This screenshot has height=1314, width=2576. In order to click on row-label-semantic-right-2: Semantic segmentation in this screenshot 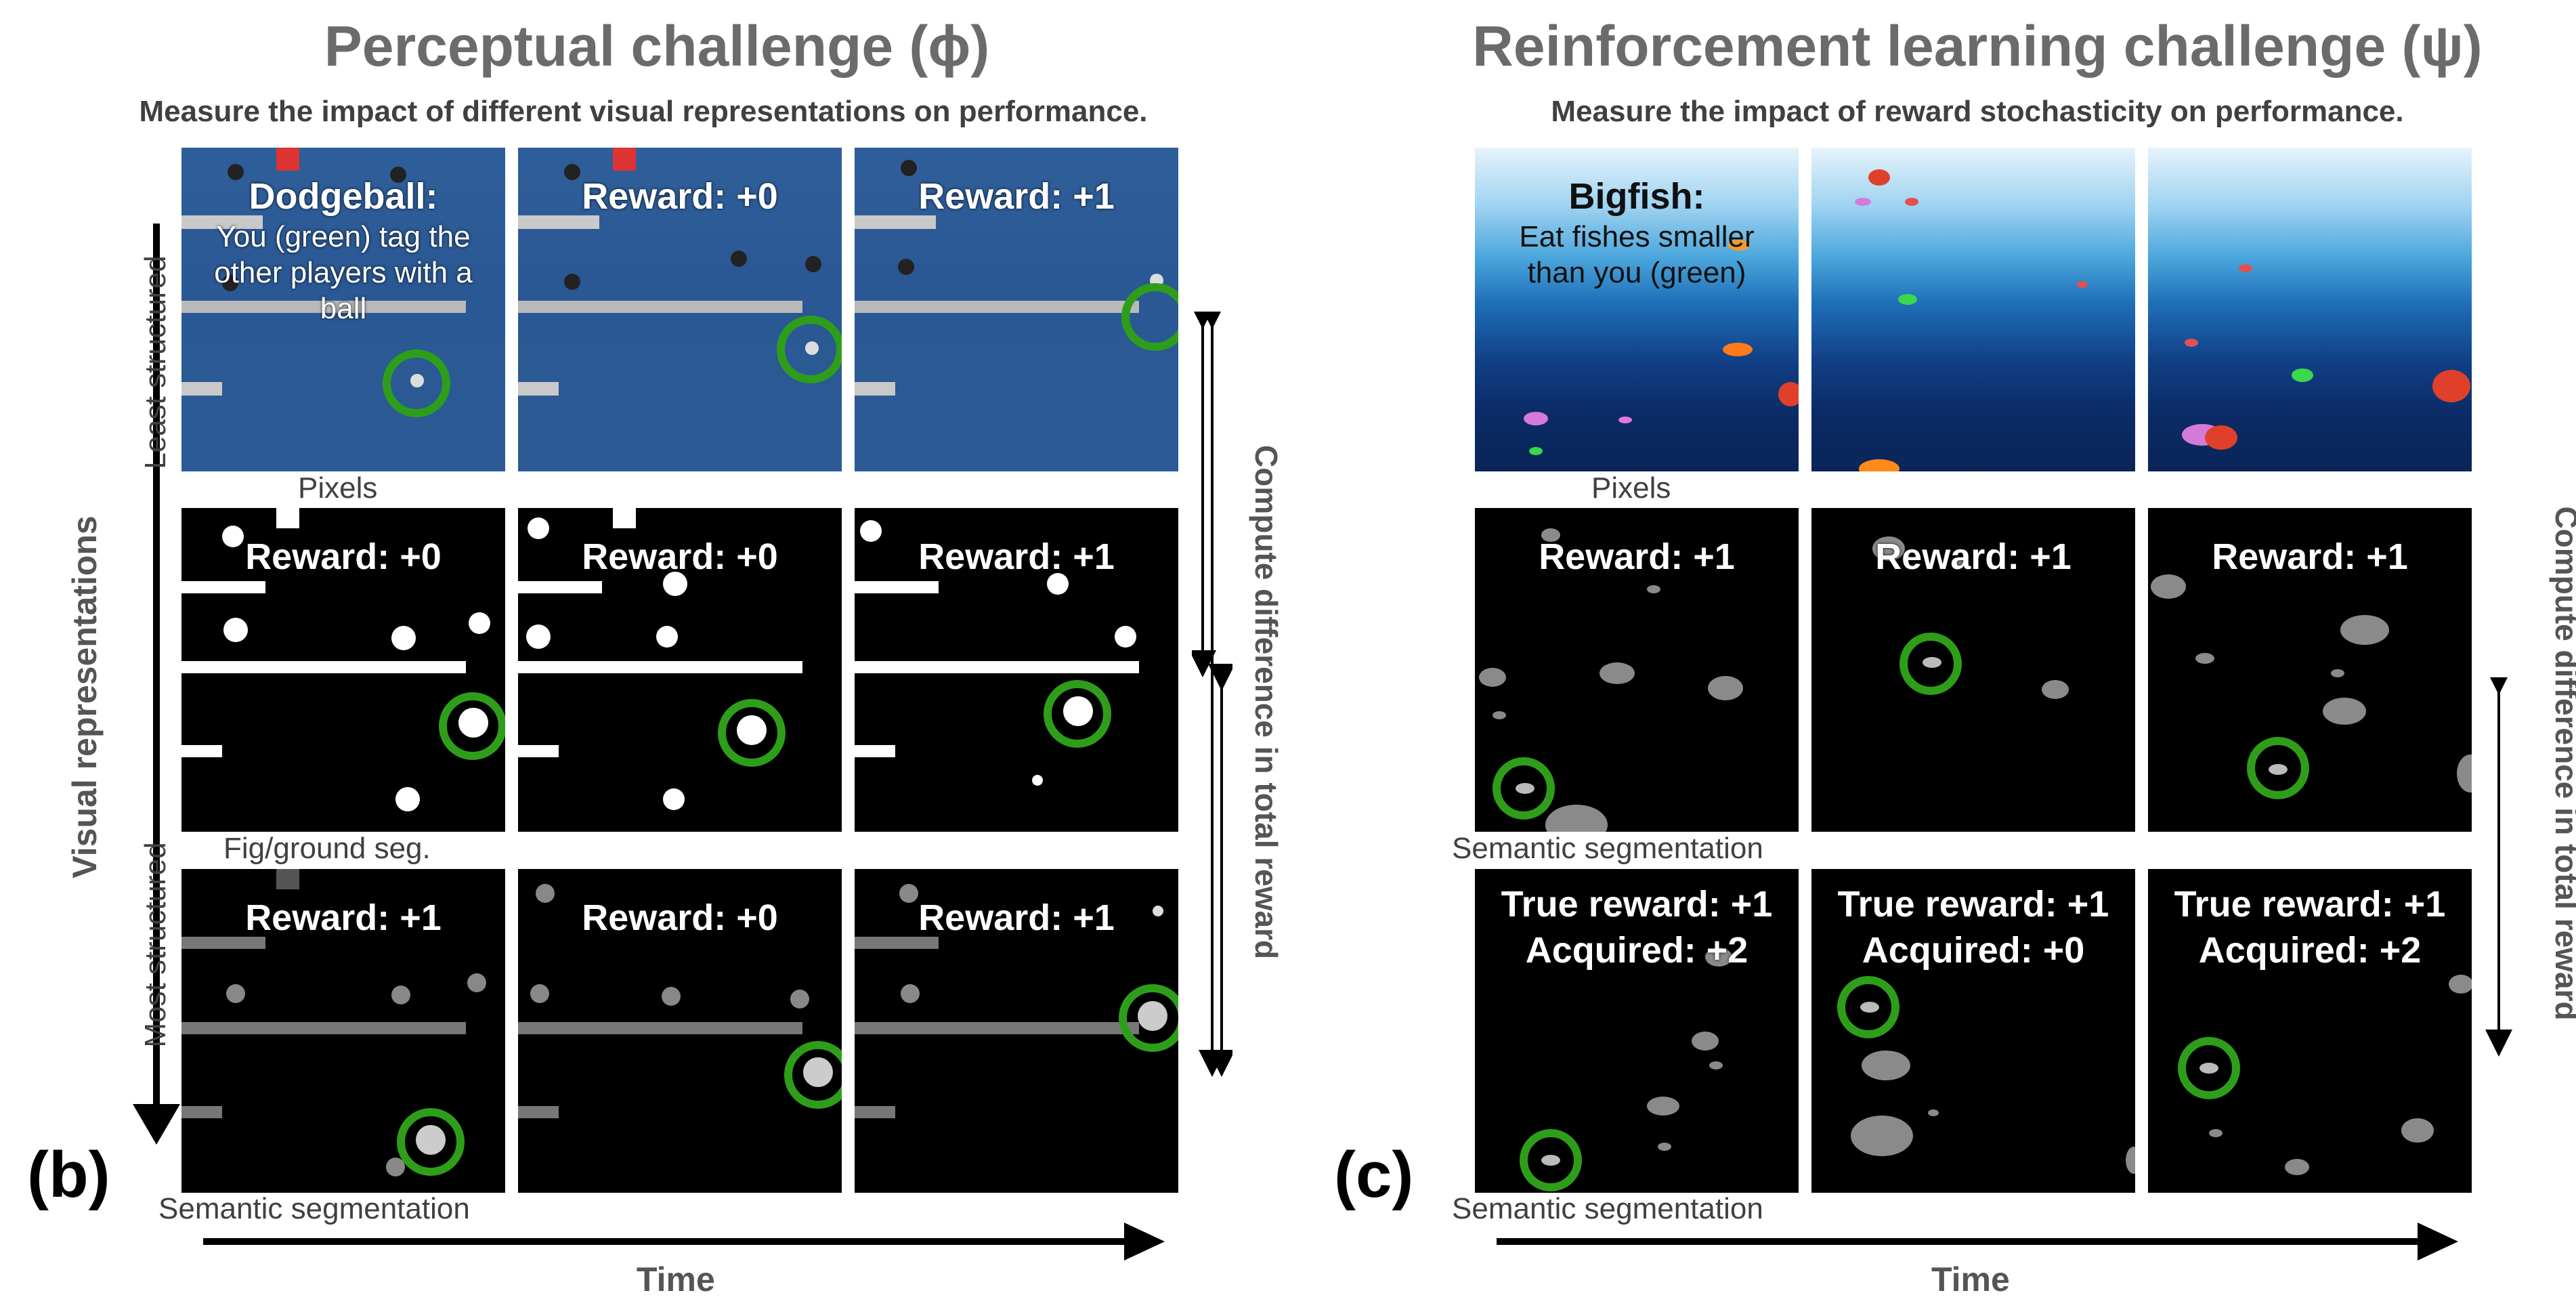, I will do `click(1607, 1208)`.